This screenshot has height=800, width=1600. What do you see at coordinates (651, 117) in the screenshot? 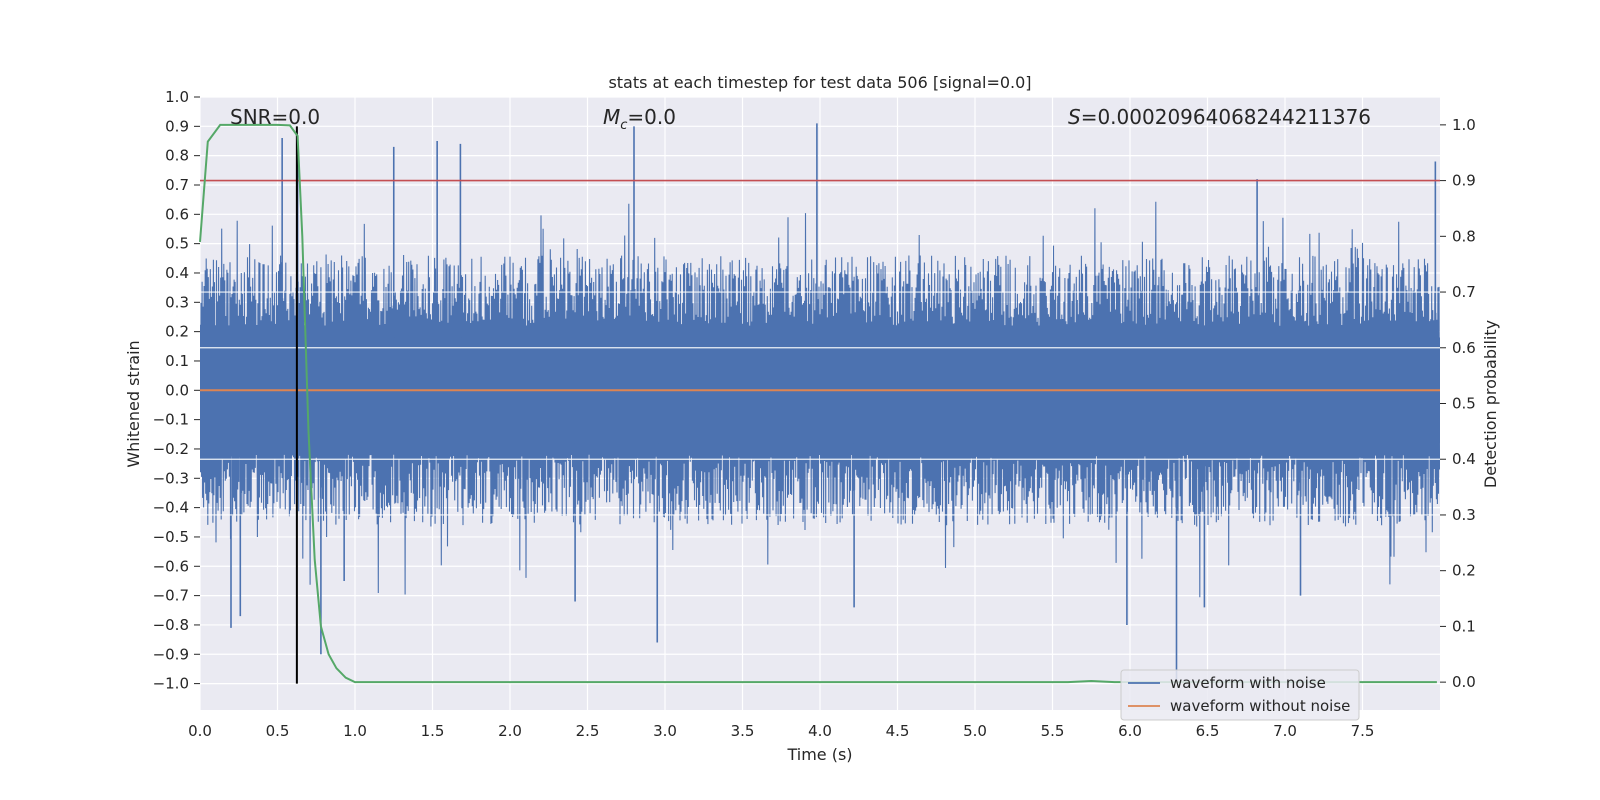
I see `chirp-mass-value: =0.0` at bounding box center [651, 117].